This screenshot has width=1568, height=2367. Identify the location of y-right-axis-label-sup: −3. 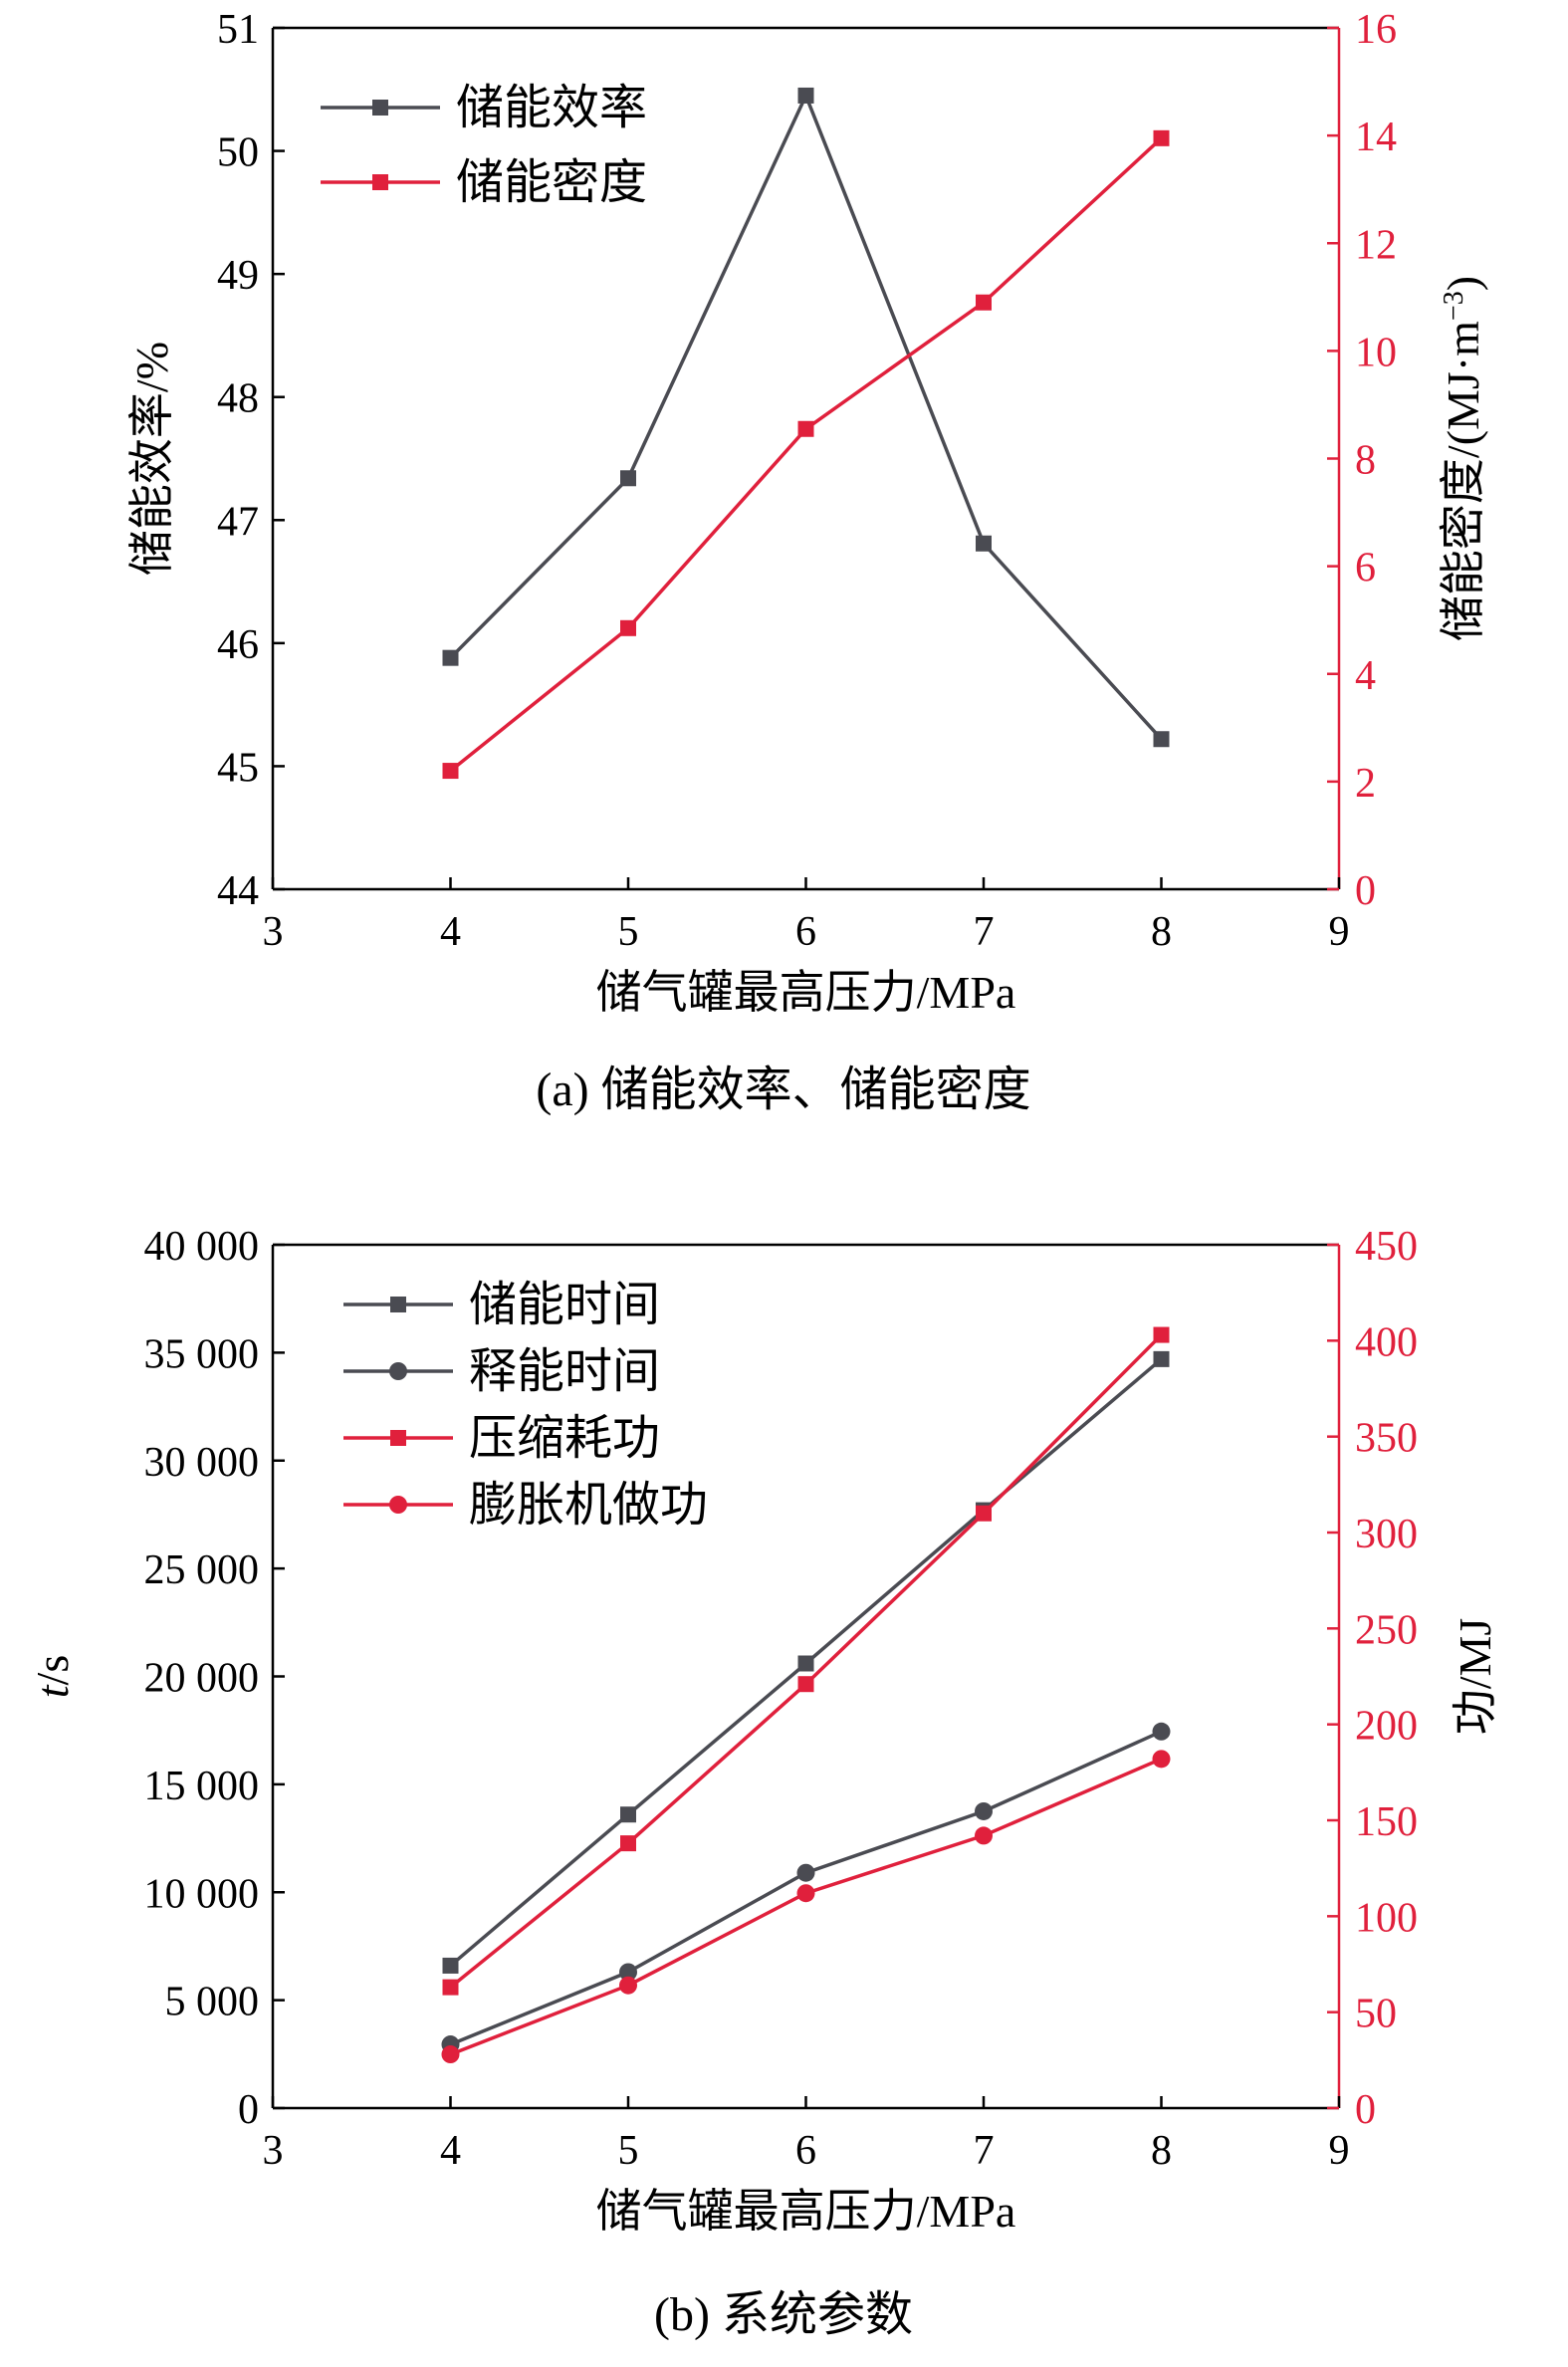
(1454, 306).